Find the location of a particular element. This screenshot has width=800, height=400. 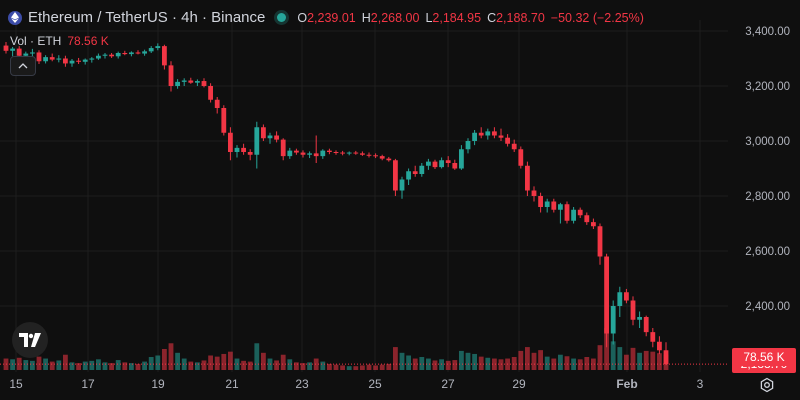

volume-label: Vol · ETH is located at coordinates (36, 41).